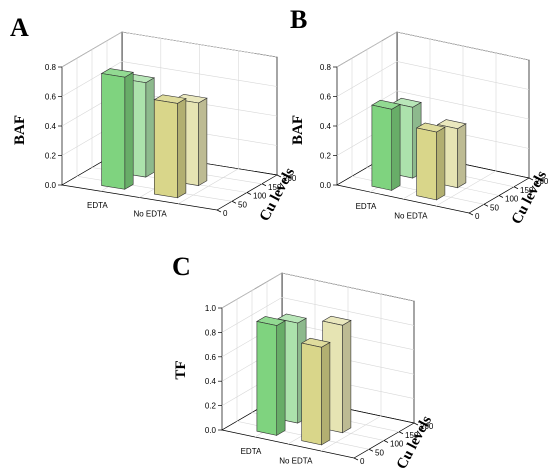 This screenshot has height=472, width=550. What do you see at coordinates (298, 19) in the screenshot?
I see `panel-letter: B` at bounding box center [298, 19].